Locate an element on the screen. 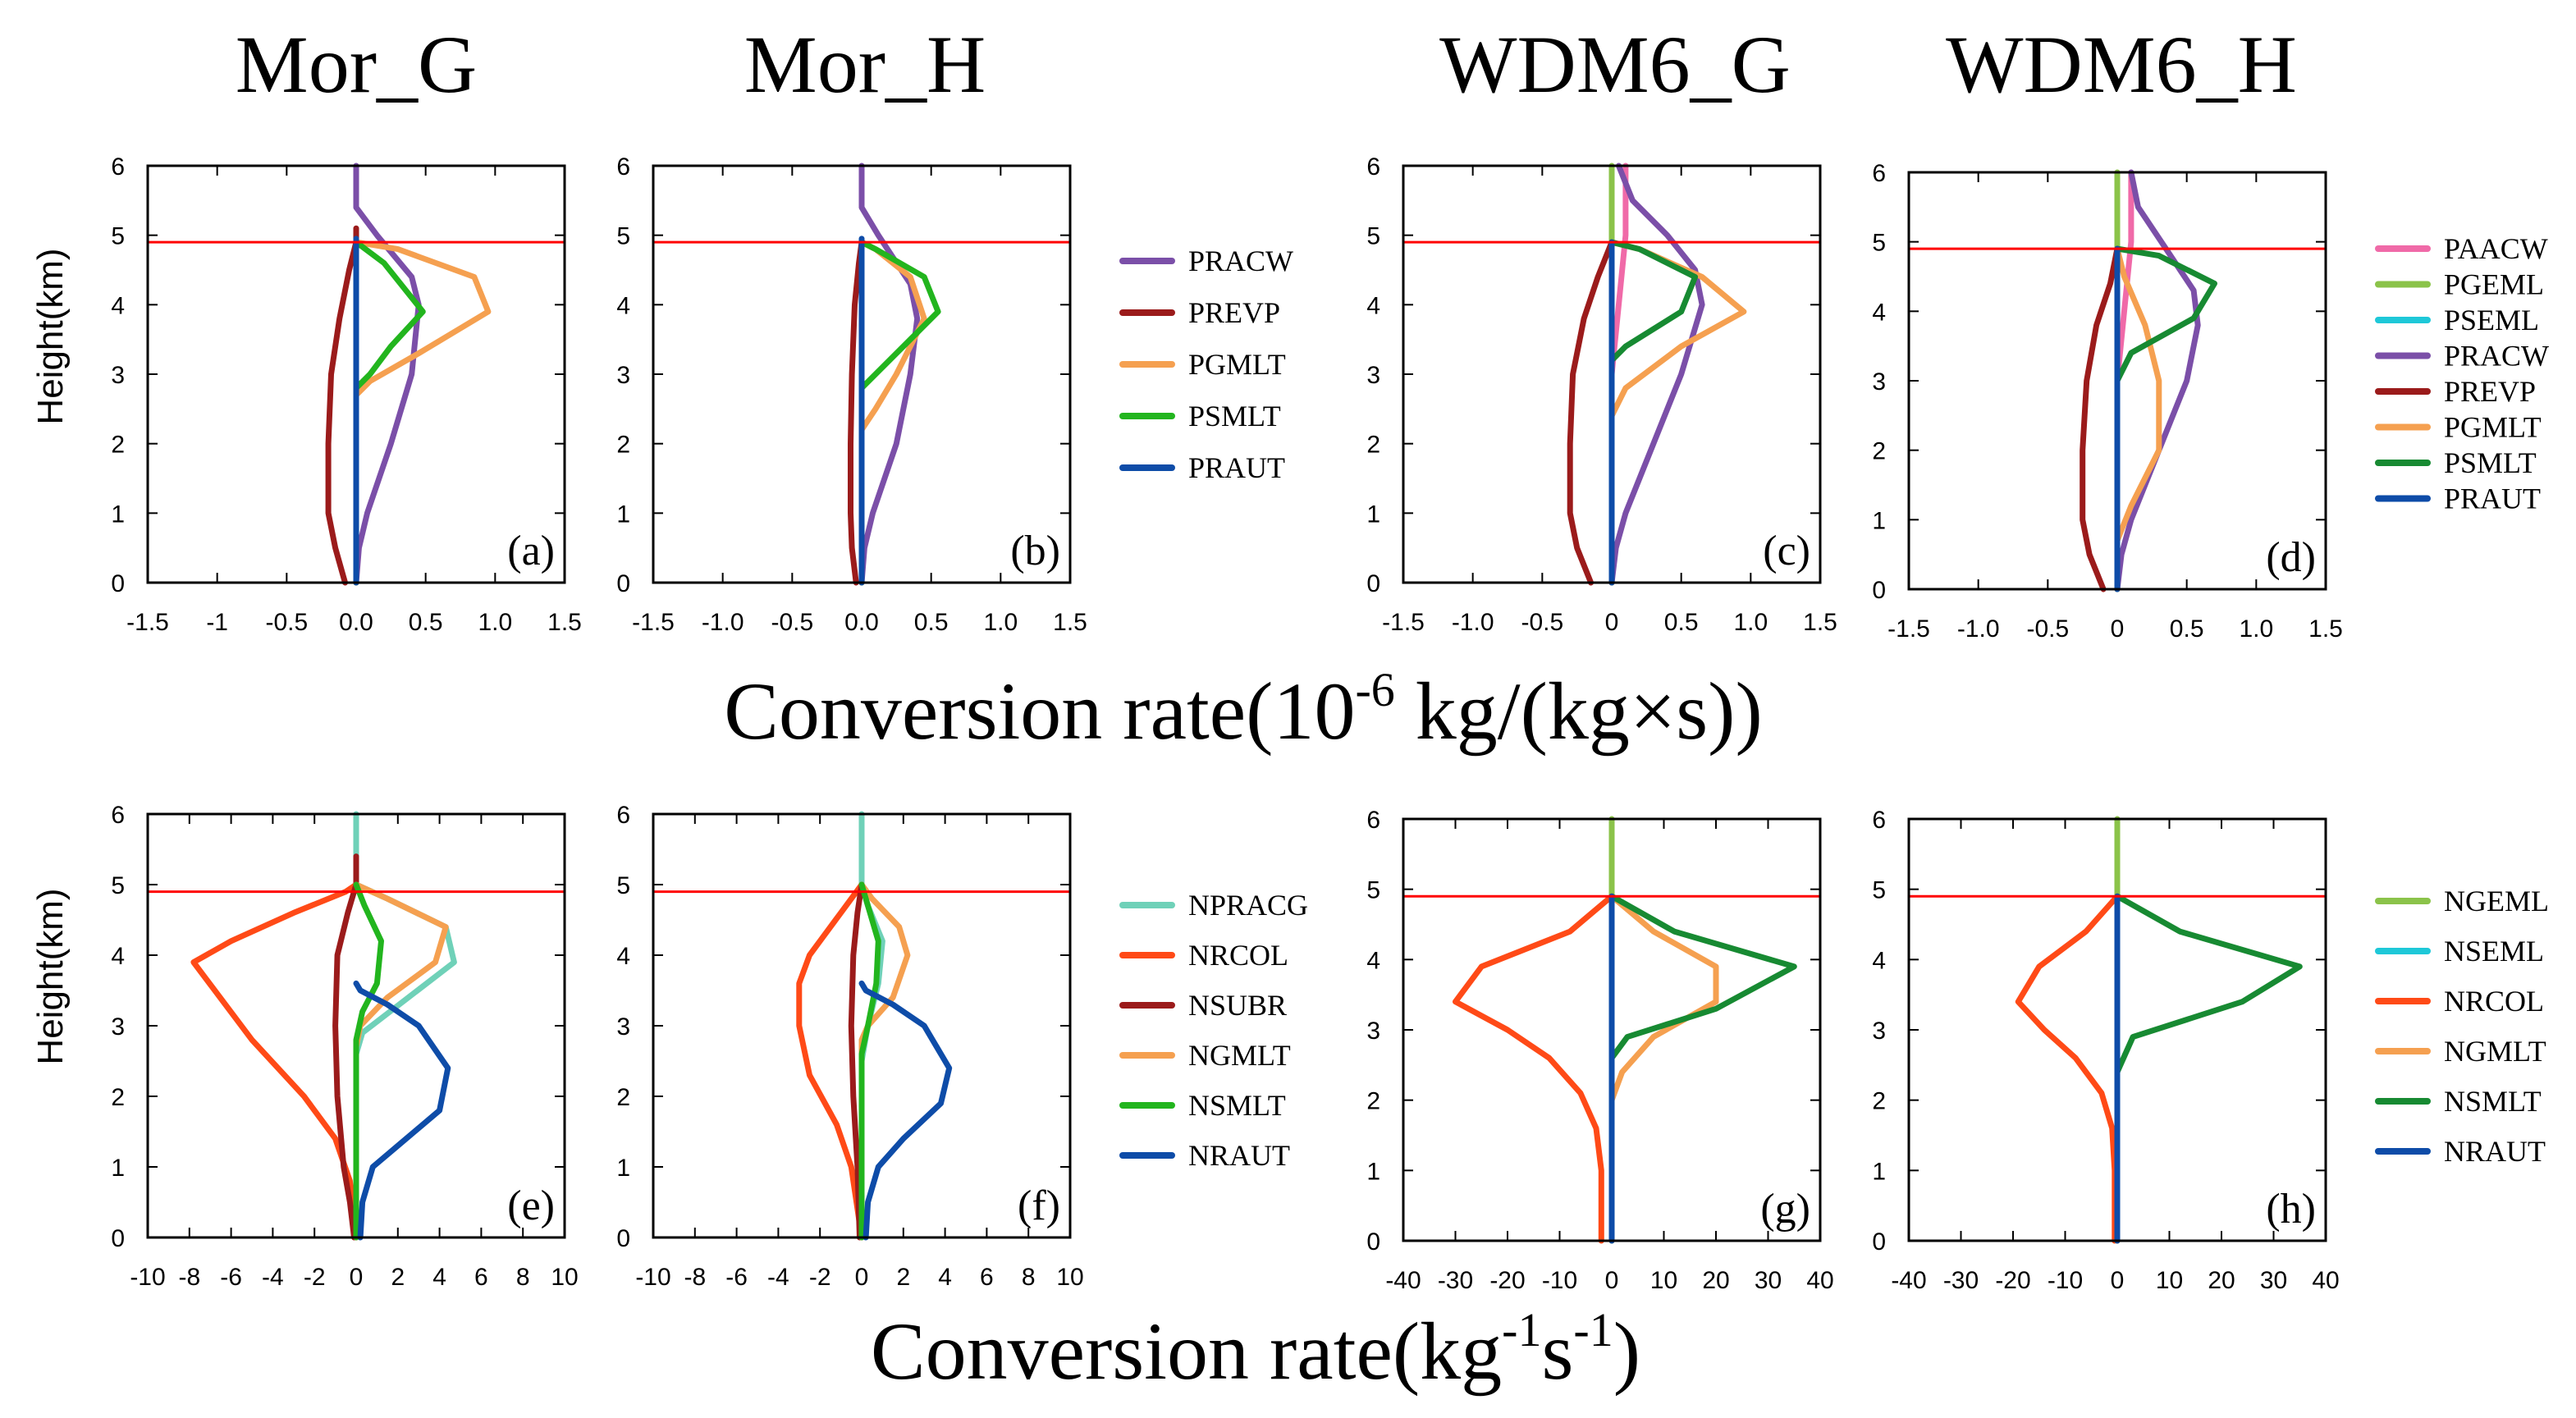 The width and height of the screenshot is (2576, 1418). panel-label: (a) is located at coordinates (531, 551).